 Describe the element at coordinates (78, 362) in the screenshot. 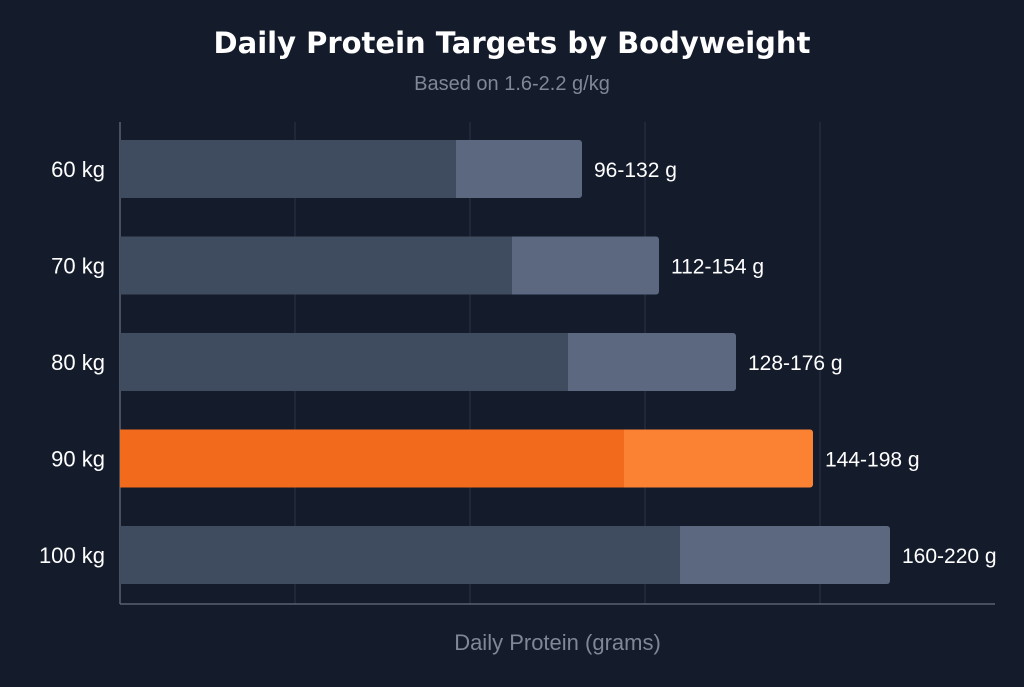

I see `category-label: 80 kg` at that location.